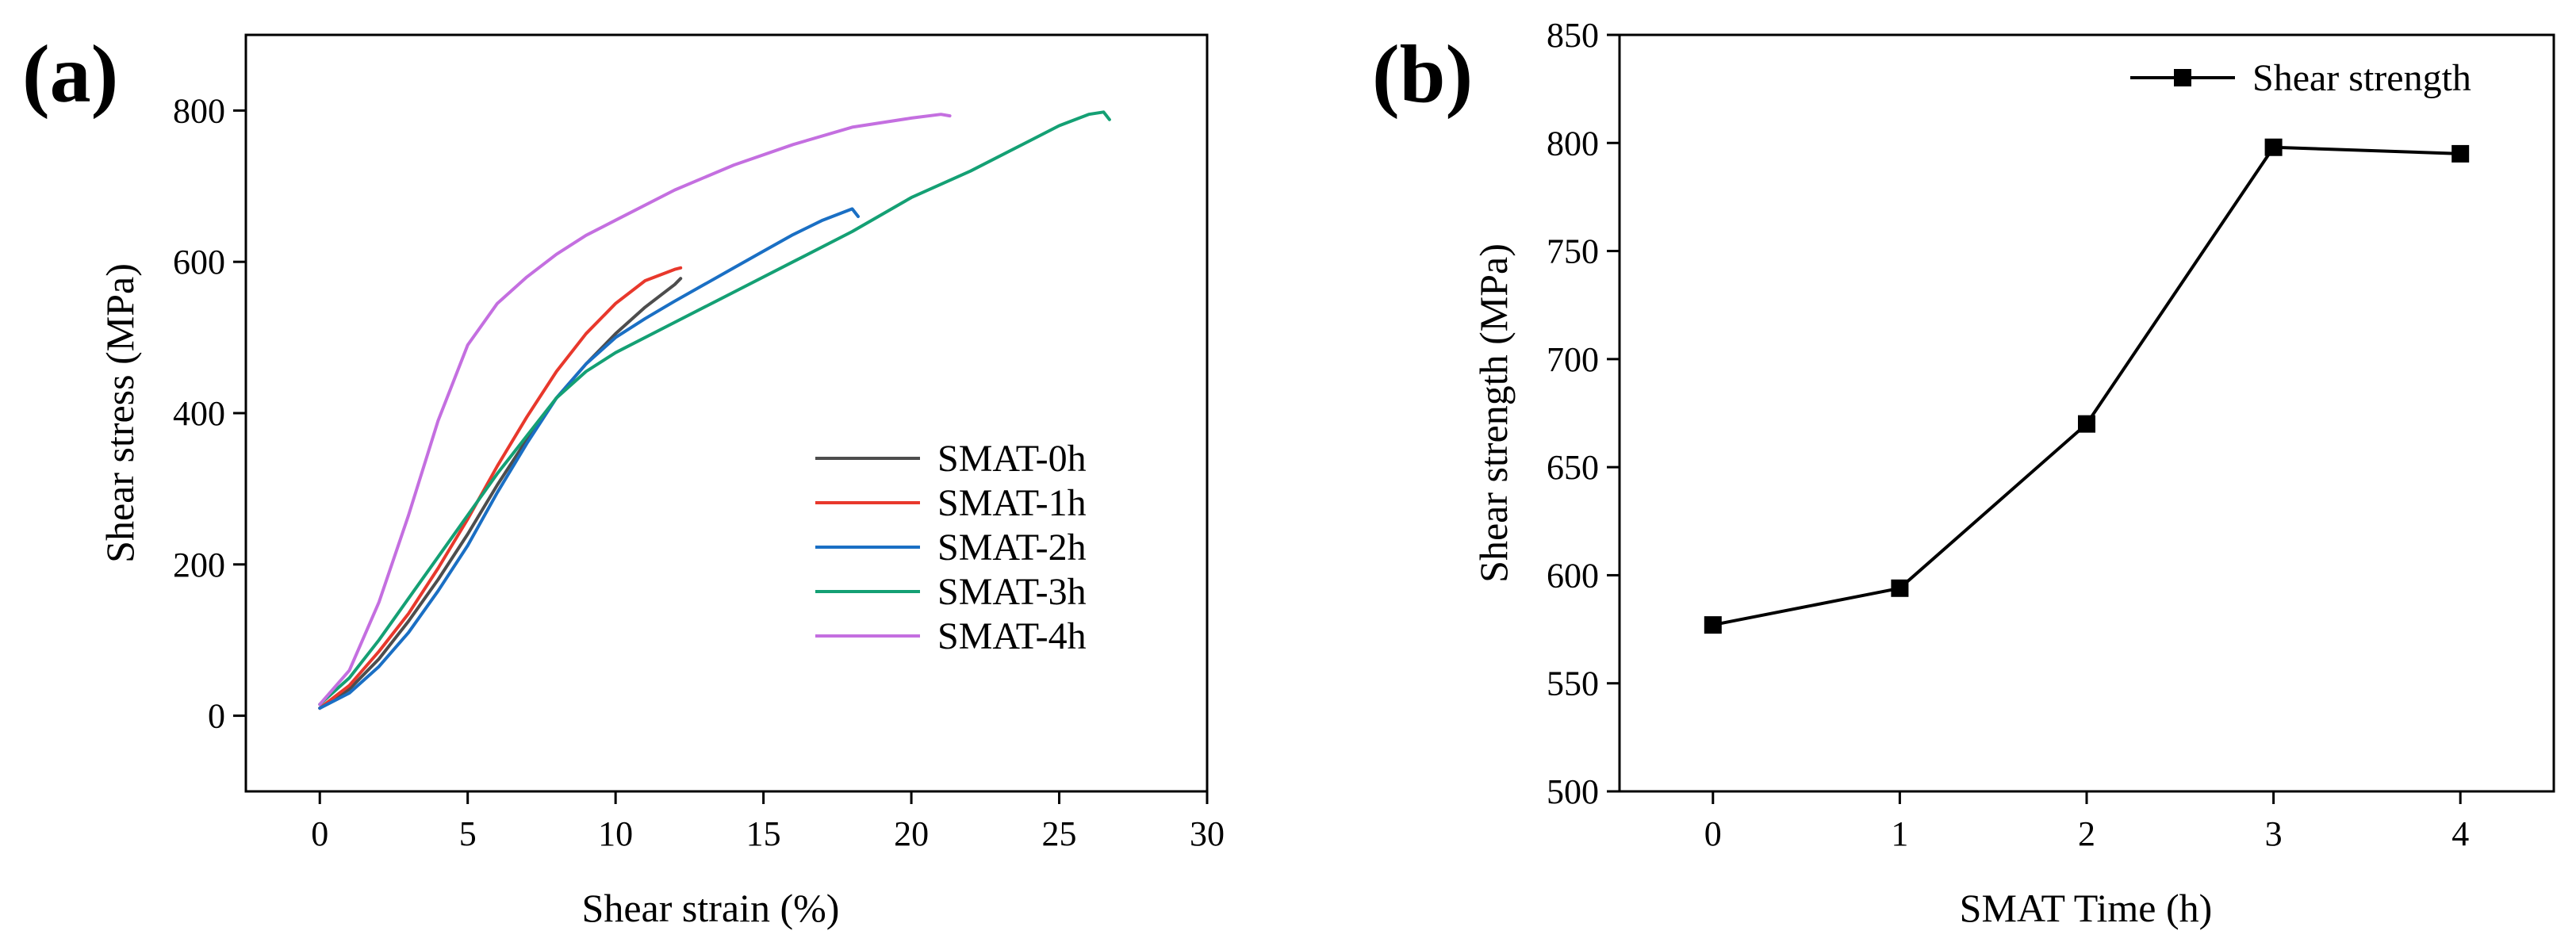 This screenshot has height=946, width=2576. Describe the element at coordinates (1423, 74) in the screenshot. I see `panel-b-label: (b)` at that location.